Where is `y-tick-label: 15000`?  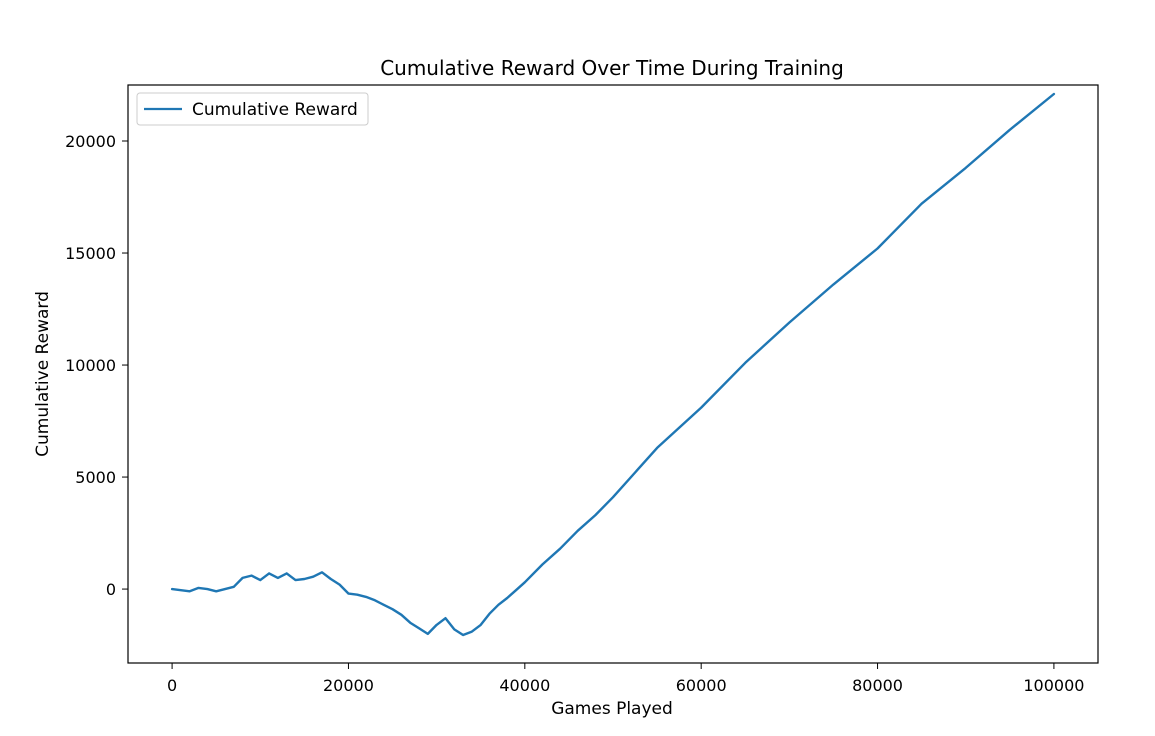 y-tick-label: 15000 is located at coordinates (90, 253).